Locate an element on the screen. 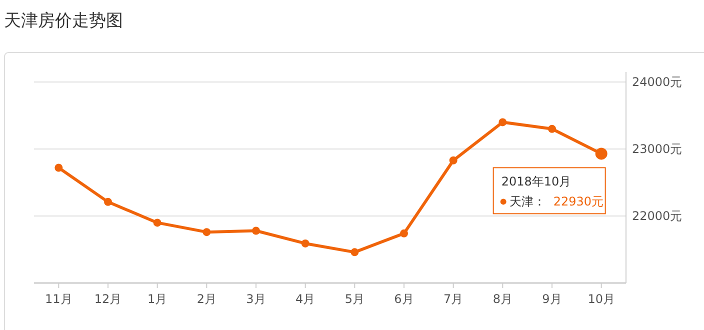  x-tick-label: 12月 is located at coordinates (108, 299).